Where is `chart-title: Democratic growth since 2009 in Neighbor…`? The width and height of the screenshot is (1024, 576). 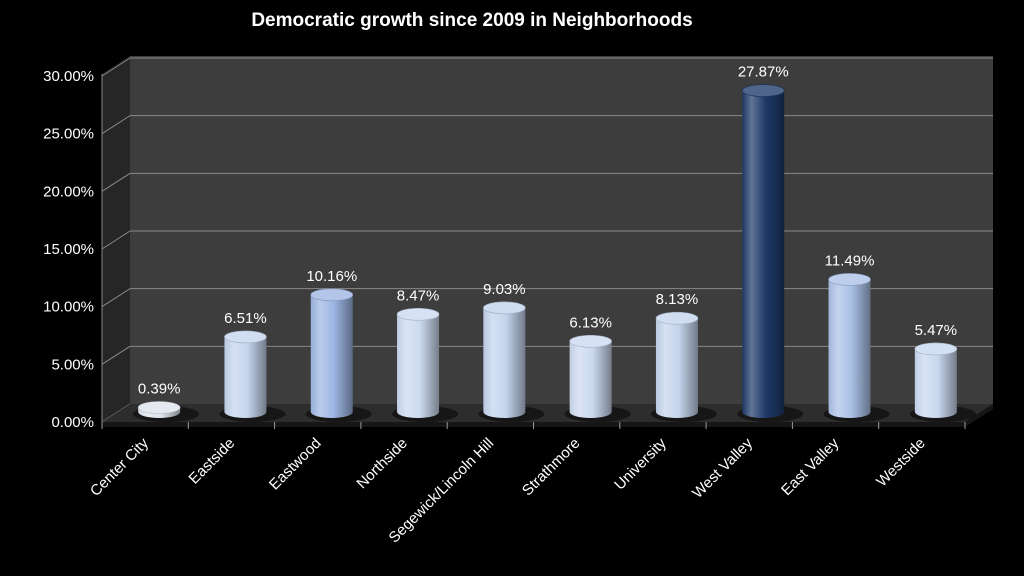 chart-title: Democratic growth since 2009 in Neighbor… is located at coordinates (472, 20).